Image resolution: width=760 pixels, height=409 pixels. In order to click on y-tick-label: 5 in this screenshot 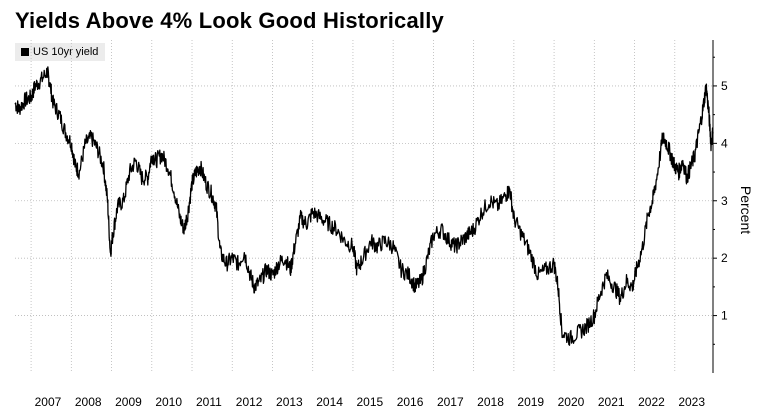, I will do `click(724, 86)`.